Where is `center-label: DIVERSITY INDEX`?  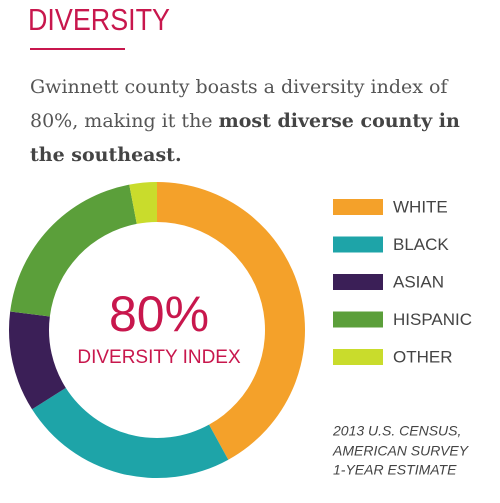
center-label: DIVERSITY INDEX is located at coordinates (159, 357).